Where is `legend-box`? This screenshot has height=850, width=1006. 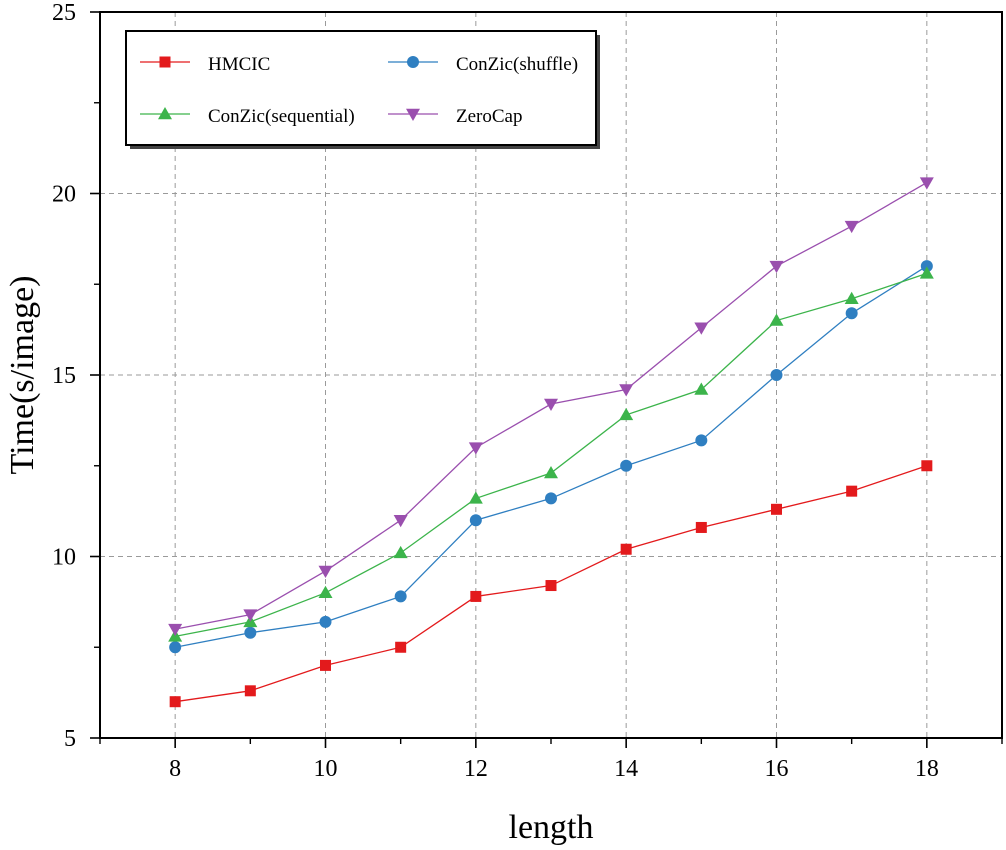
legend-box is located at coordinates (361, 88).